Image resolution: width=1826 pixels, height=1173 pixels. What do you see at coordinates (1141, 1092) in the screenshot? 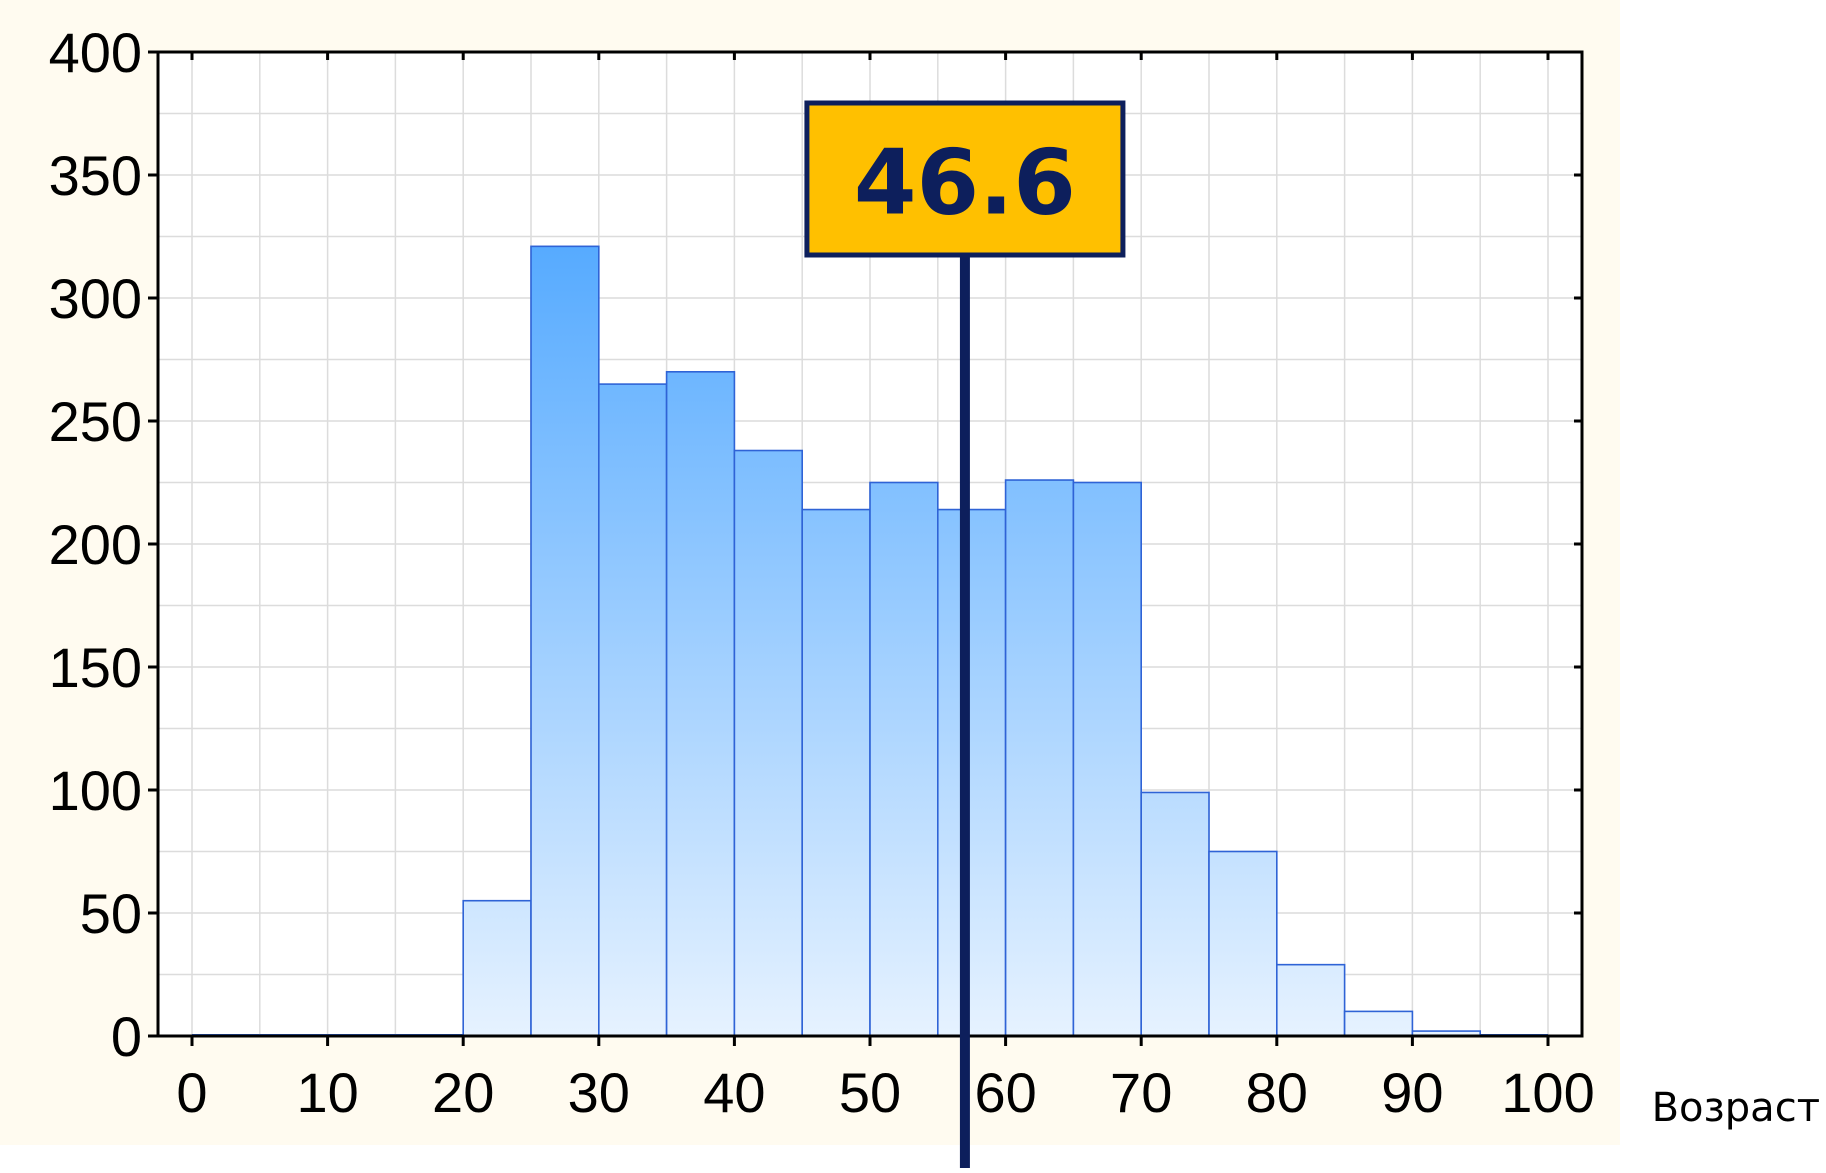
I see `x-tick-label: 70` at bounding box center [1141, 1092].